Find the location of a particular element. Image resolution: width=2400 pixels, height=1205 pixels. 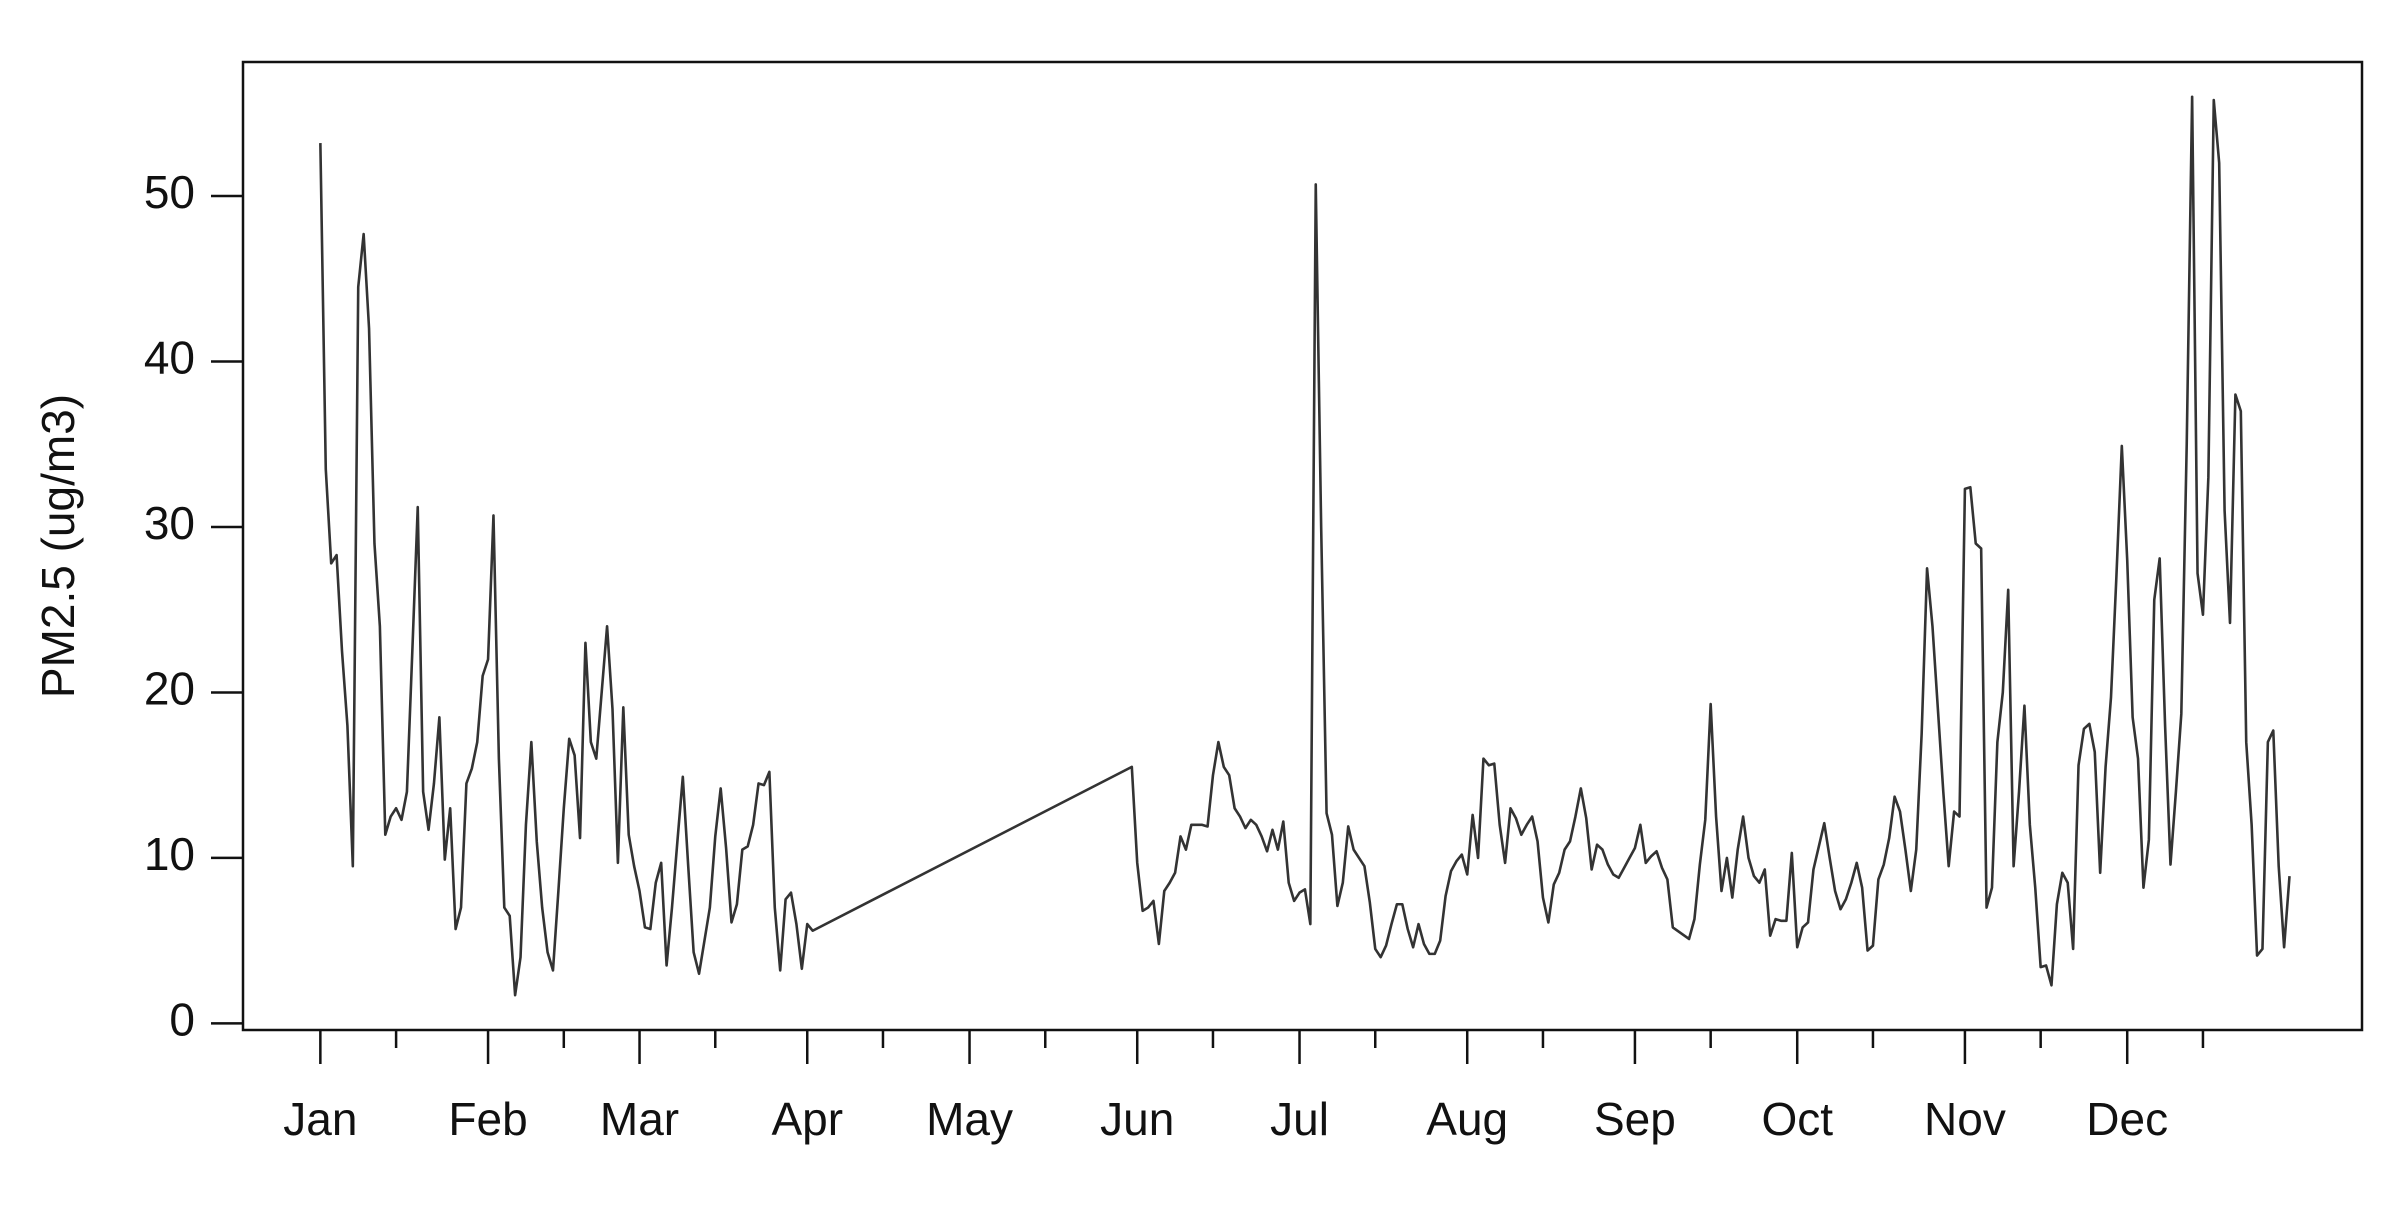

x-tick-label: Mar is located at coordinates (639, 1119).